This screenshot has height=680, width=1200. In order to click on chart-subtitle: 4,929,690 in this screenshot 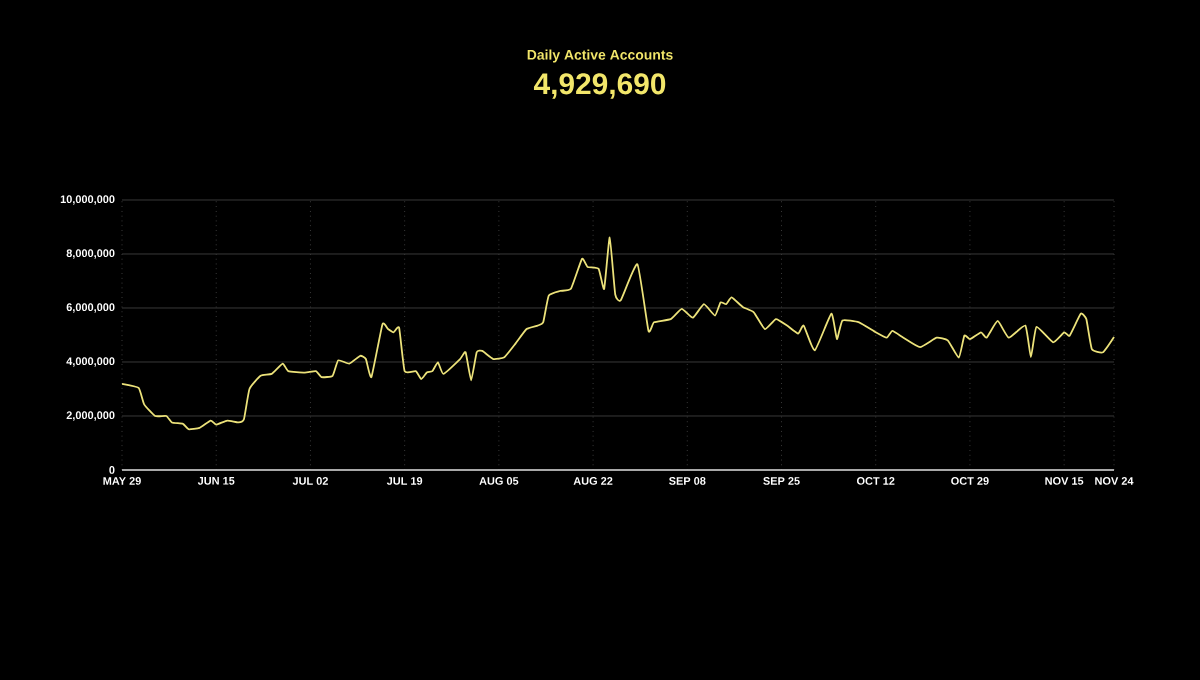, I will do `click(599, 86)`.